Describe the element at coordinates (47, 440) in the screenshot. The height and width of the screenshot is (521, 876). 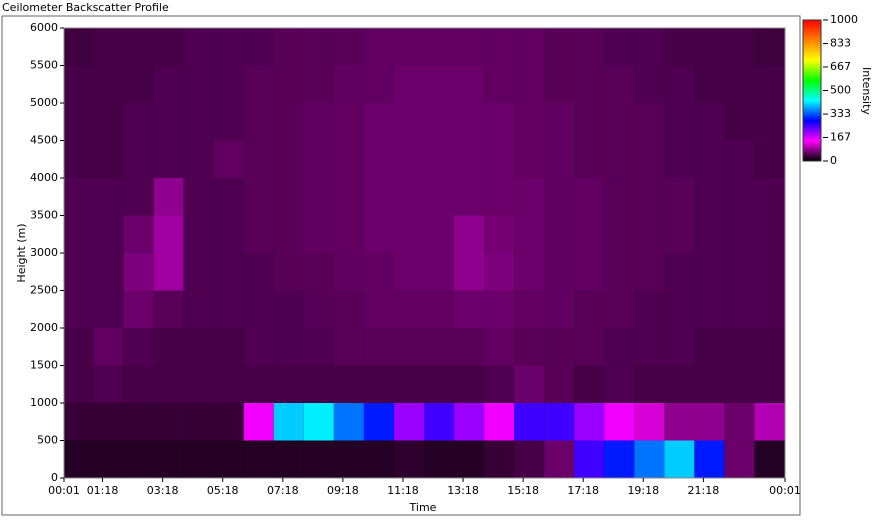
I see `y-tick-label: 500` at that location.